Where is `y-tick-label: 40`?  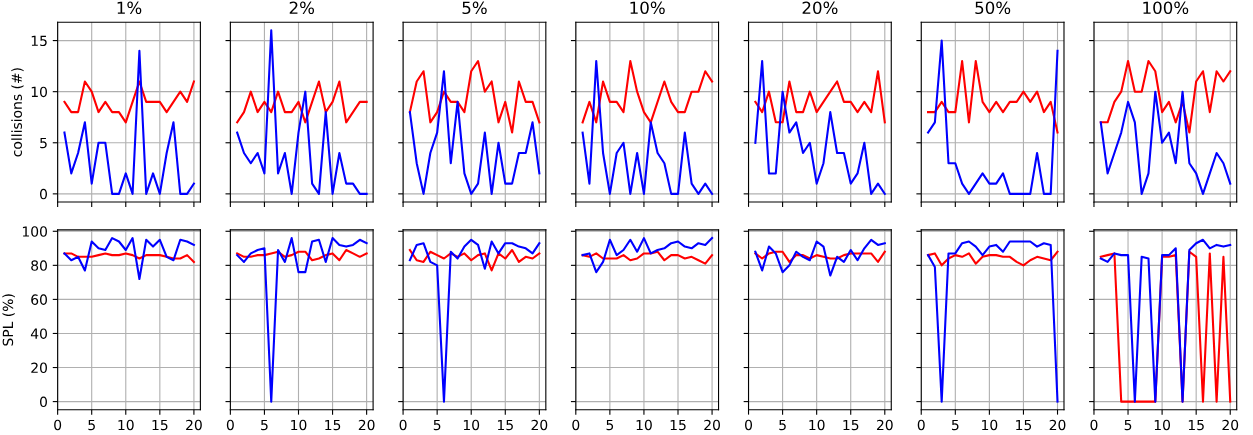 y-tick-label: 40 is located at coordinates (38, 333).